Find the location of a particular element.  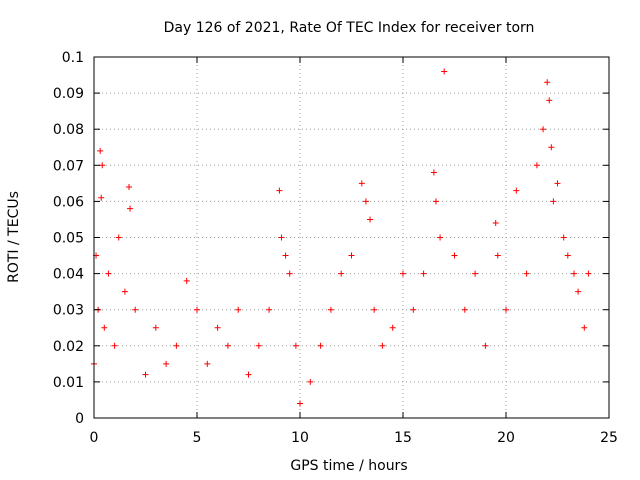

x-tick-label: 0 is located at coordinates (94, 438).